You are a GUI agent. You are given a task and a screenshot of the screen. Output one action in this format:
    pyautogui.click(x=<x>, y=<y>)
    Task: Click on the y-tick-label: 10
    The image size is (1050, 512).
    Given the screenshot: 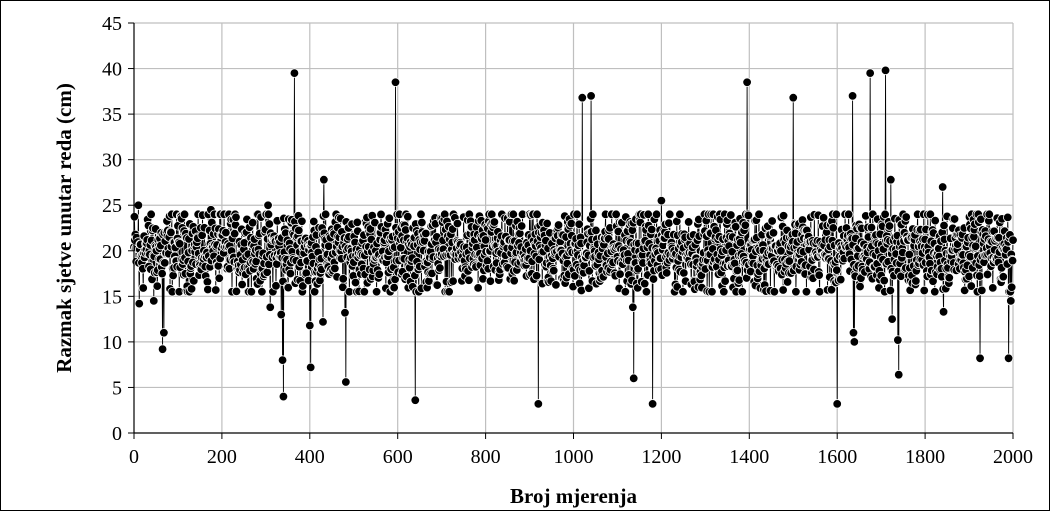 What is the action you would take?
    pyautogui.click(x=112, y=343)
    